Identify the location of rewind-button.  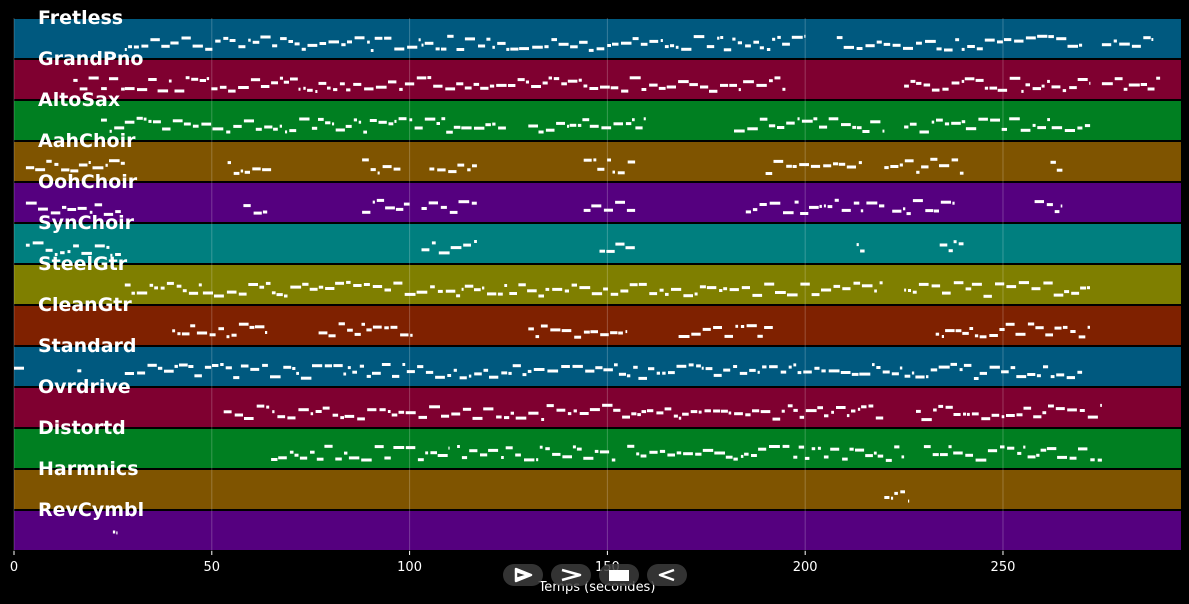
(667, 575).